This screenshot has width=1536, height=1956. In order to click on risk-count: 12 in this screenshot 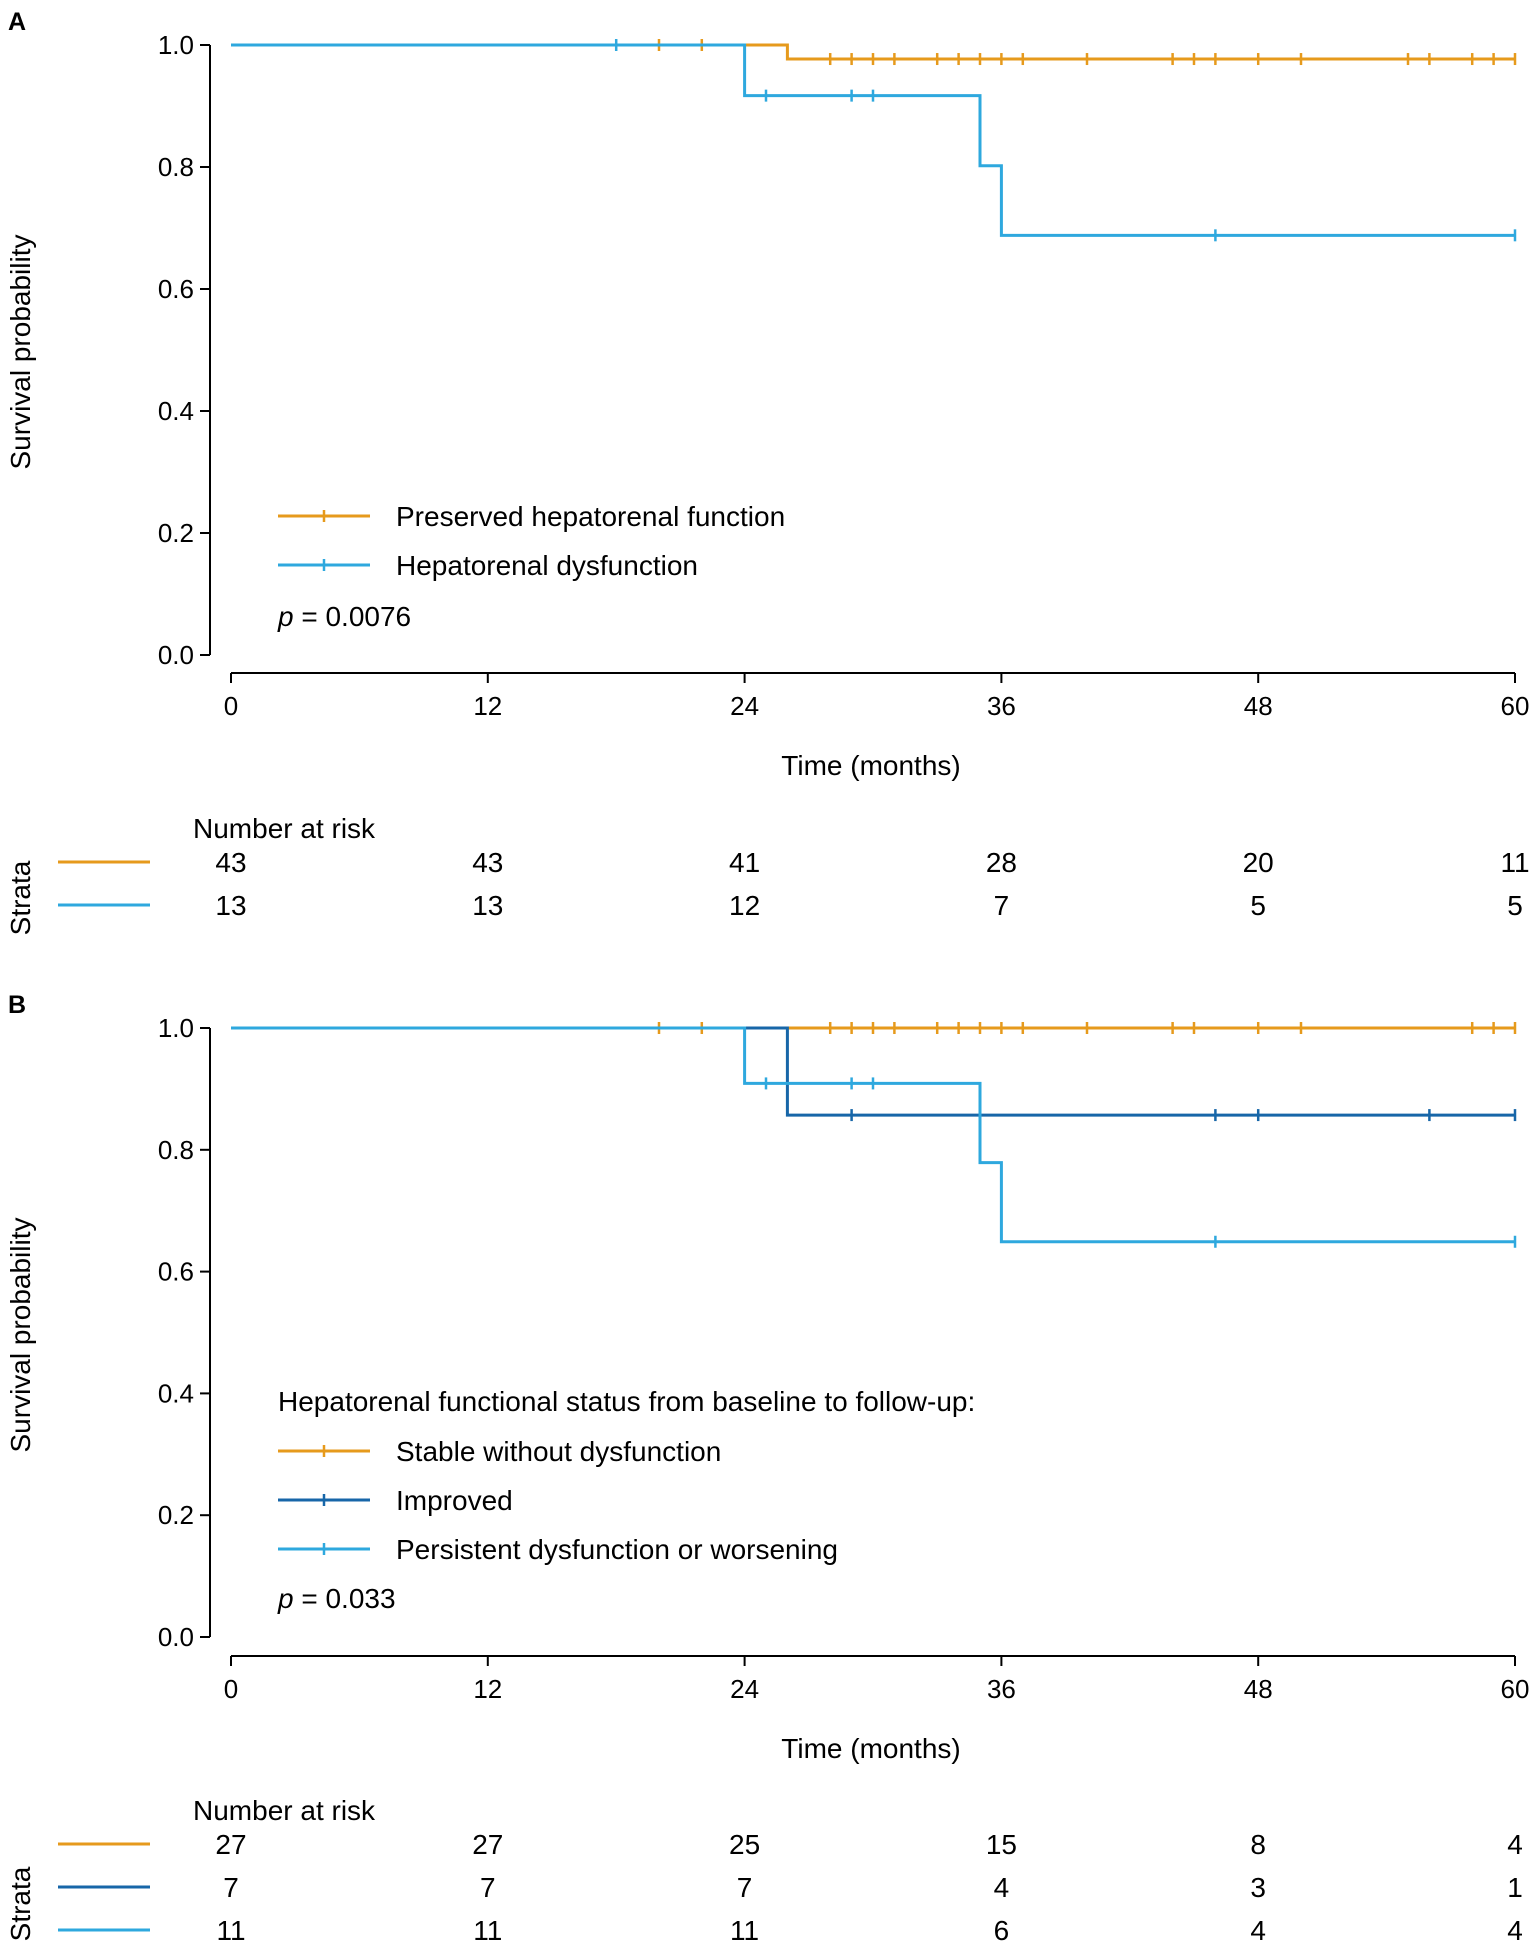, I will do `click(744, 905)`.